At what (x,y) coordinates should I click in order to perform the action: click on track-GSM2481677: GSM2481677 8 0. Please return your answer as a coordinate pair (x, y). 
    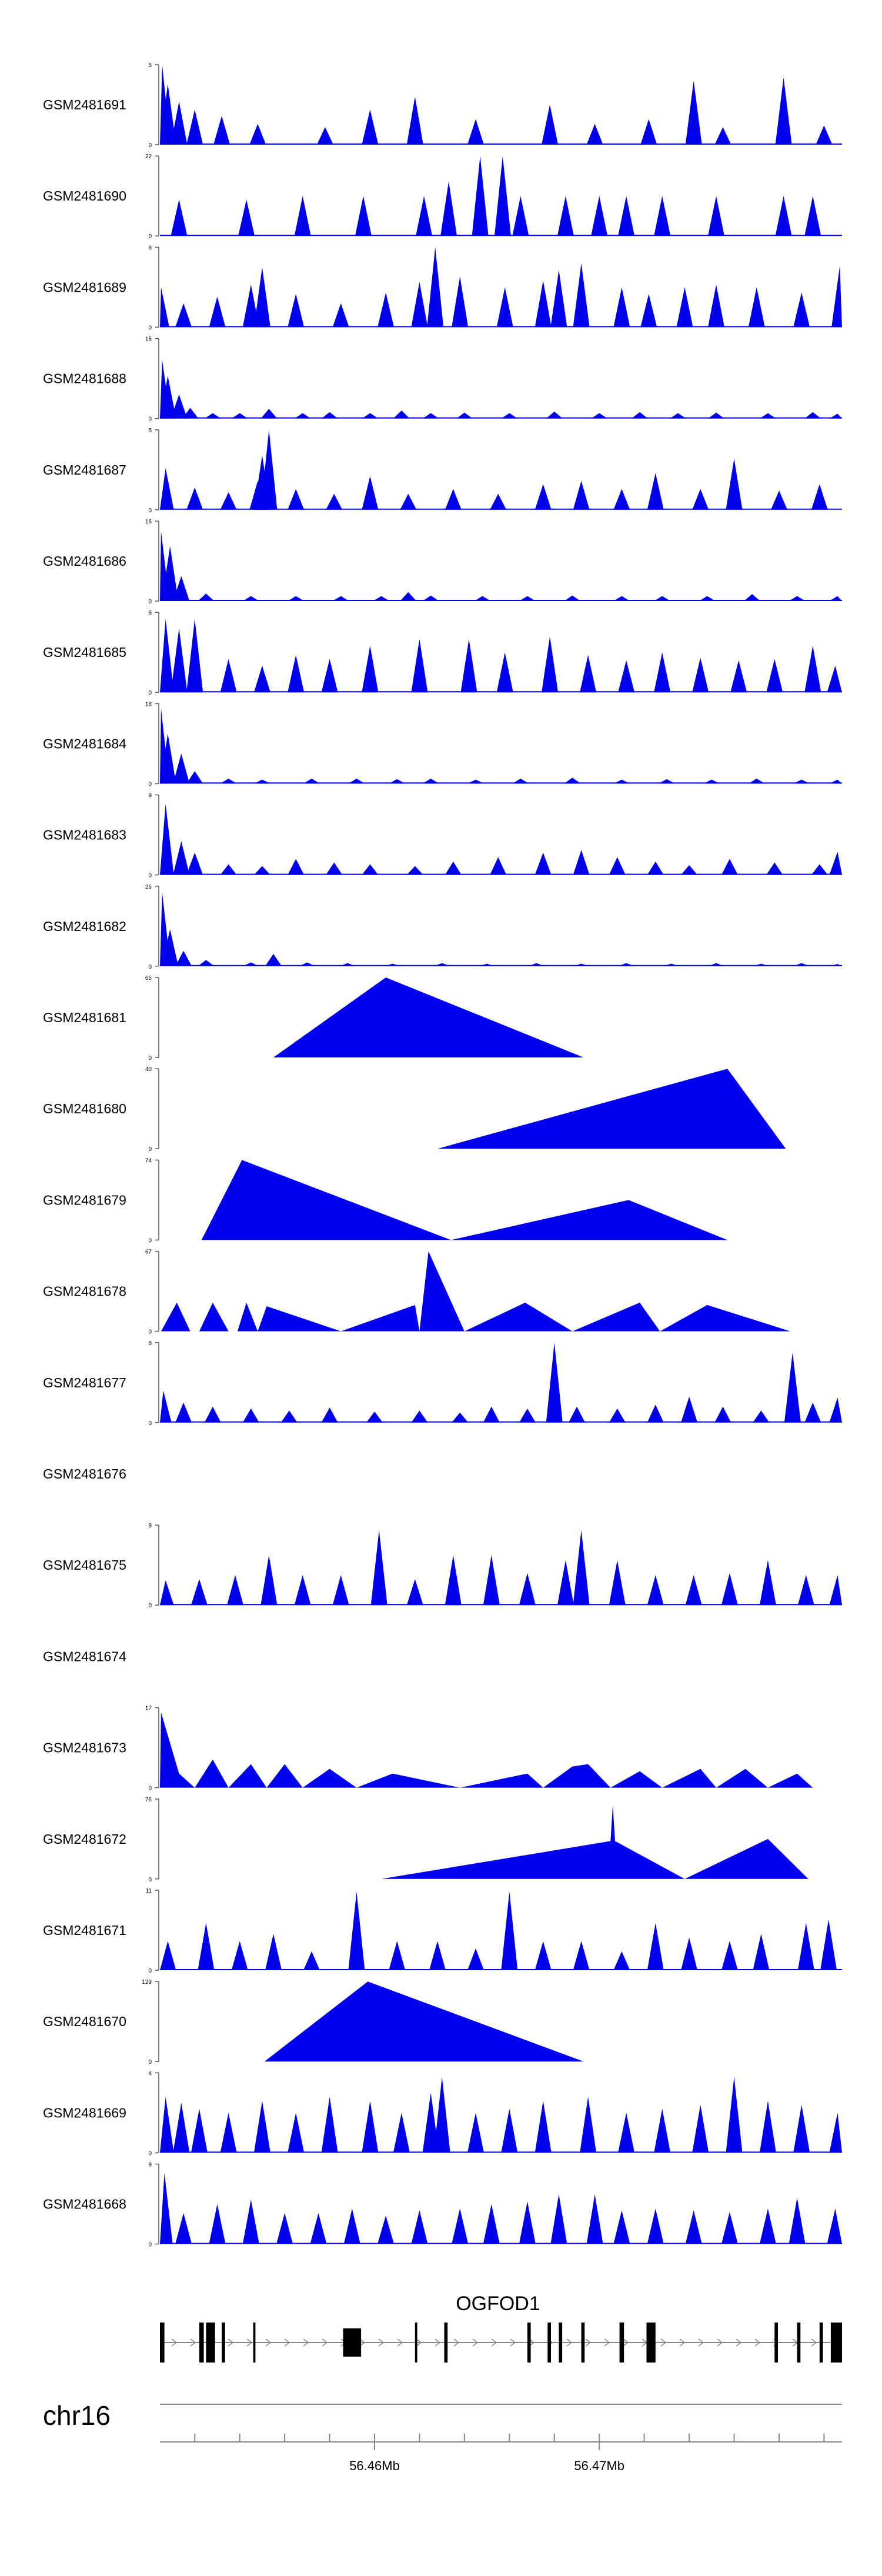
    Looking at the image, I should click on (442, 1383).